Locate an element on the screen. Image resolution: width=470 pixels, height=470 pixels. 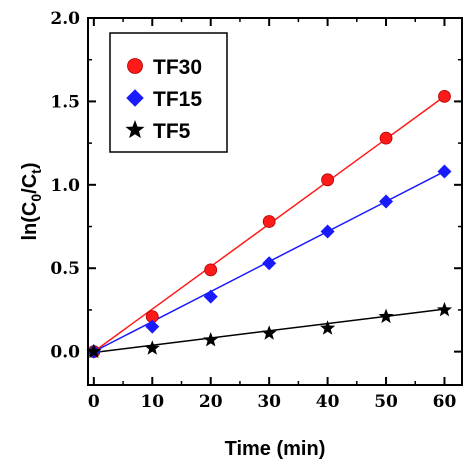
legend: TF30 TF15 TF5 is located at coordinates (168, 92).